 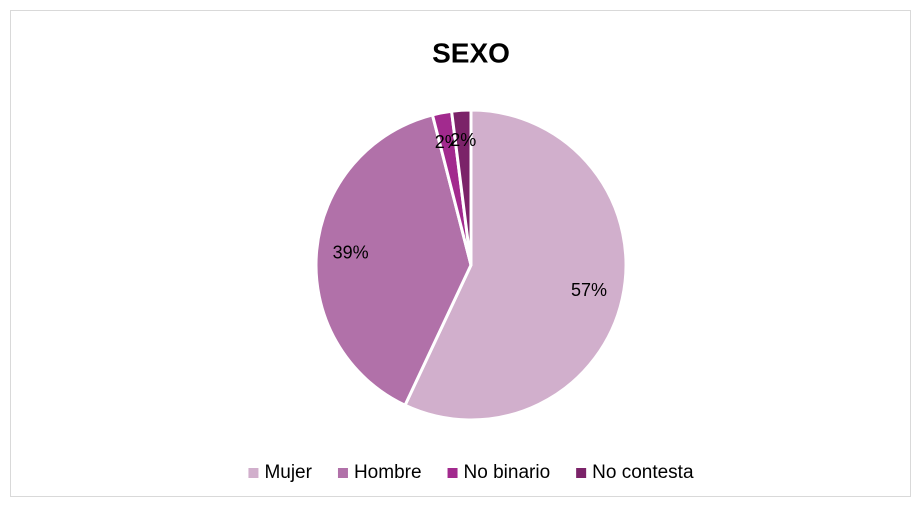 I want to click on legend-label: No contesta, so click(x=643, y=472).